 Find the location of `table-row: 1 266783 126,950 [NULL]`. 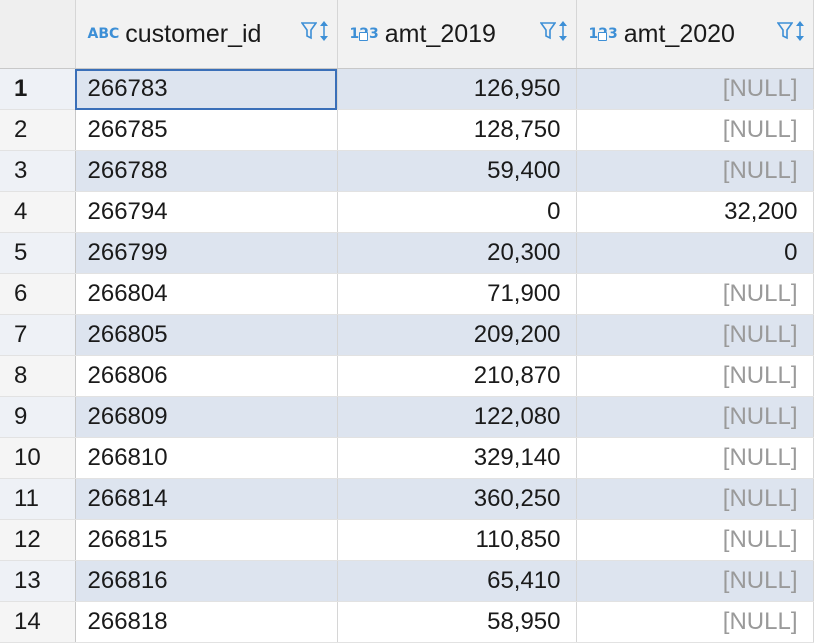

table-row: 1 266783 126,950 [NULL] is located at coordinates (407, 89).